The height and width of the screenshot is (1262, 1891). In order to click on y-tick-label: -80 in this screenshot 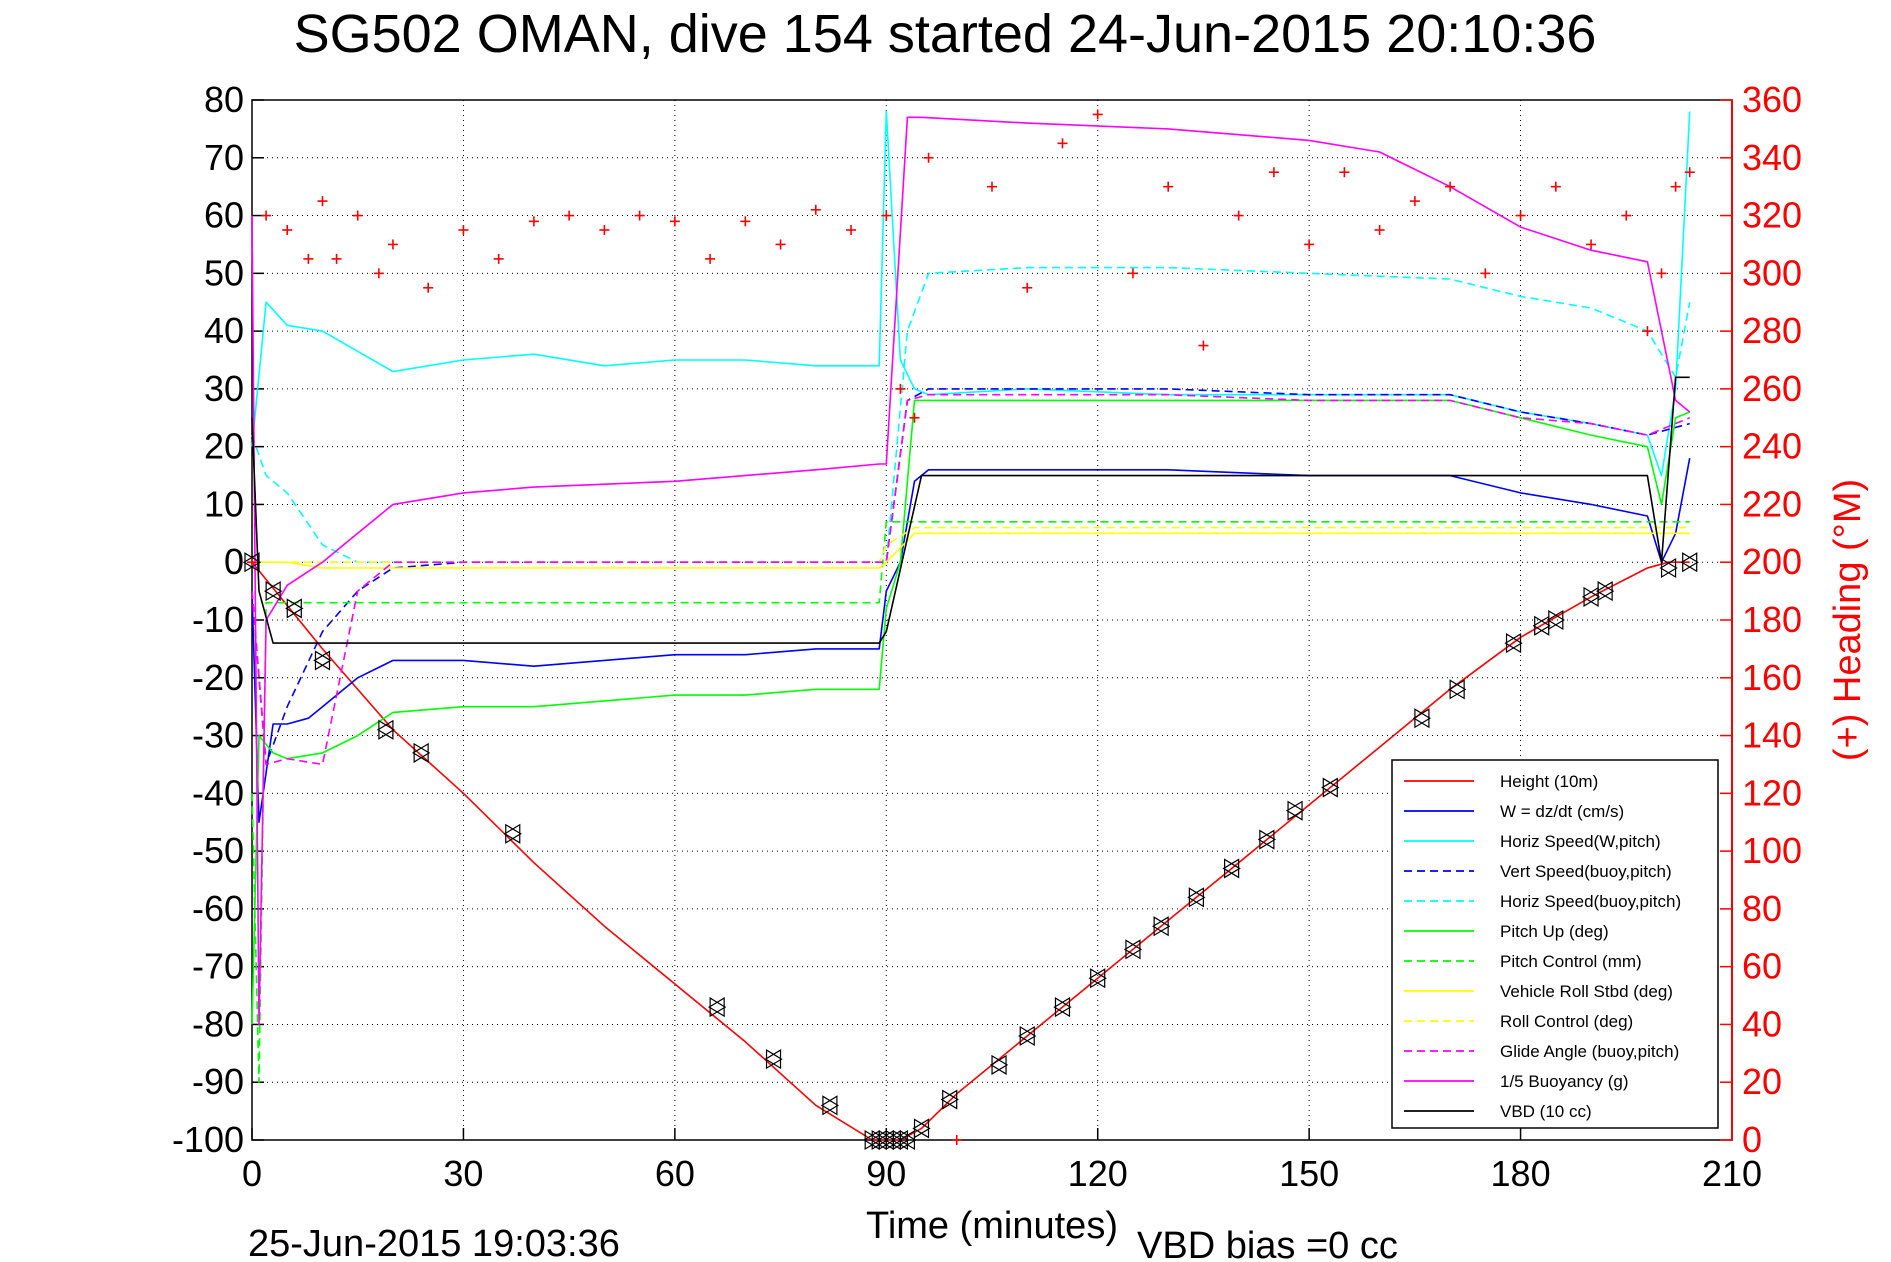, I will do `click(218, 1023)`.